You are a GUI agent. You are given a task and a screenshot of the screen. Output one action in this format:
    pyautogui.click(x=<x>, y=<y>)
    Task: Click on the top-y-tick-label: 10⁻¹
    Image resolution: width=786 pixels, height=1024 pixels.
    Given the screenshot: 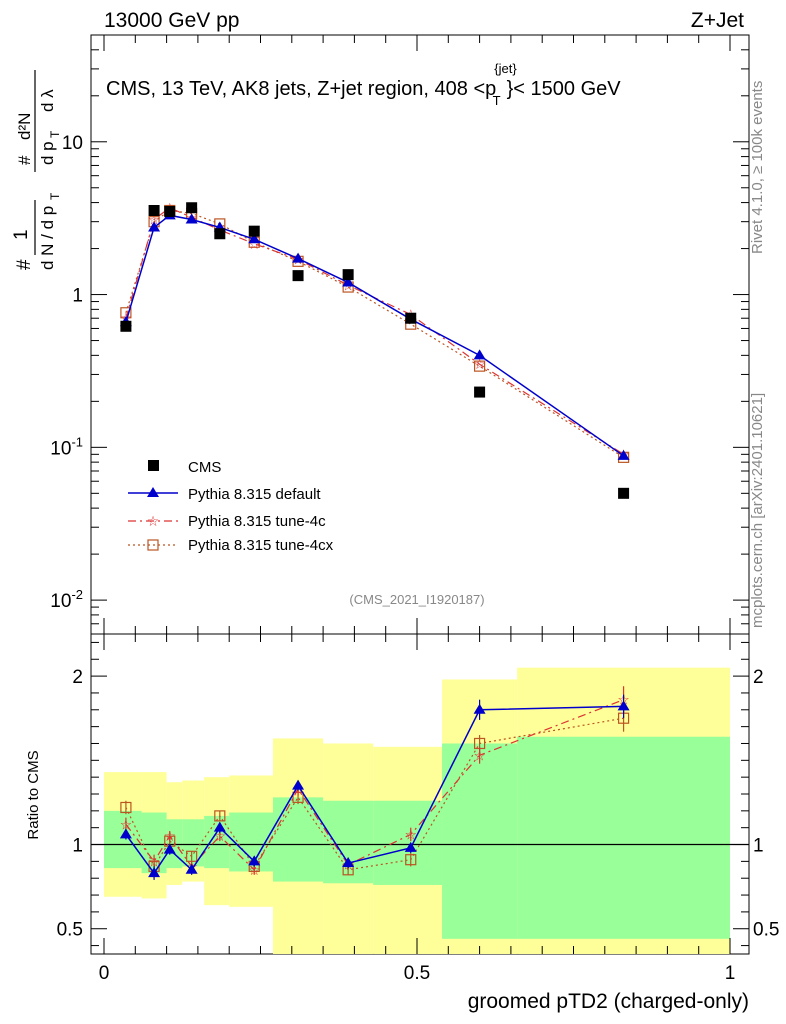 What is the action you would take?
    pyautogui.click(x=66, y=446)
    